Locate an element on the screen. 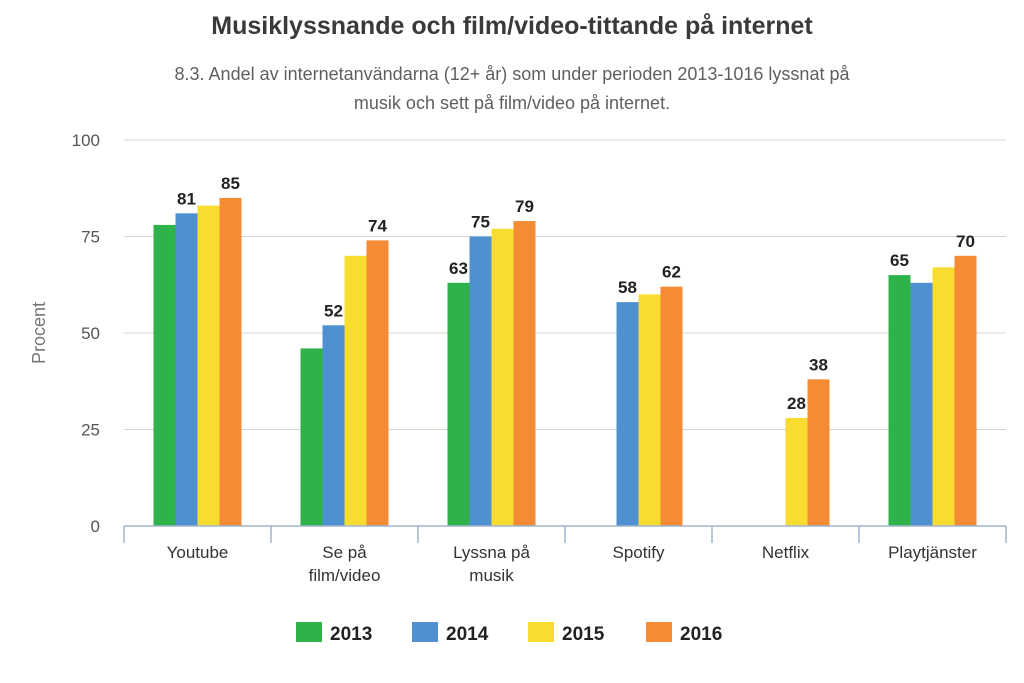 This screenshot has width=1024, height=683. data-label: 74 is located at coordinates (377, 225).